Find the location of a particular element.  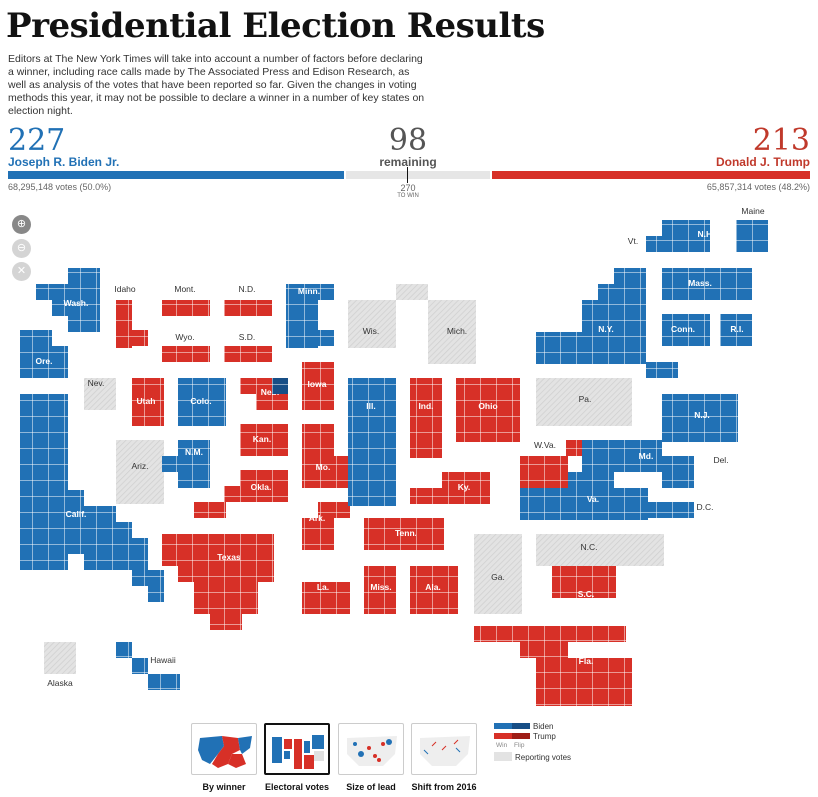

state-id: Idaho is located at coordinates (131, 316).